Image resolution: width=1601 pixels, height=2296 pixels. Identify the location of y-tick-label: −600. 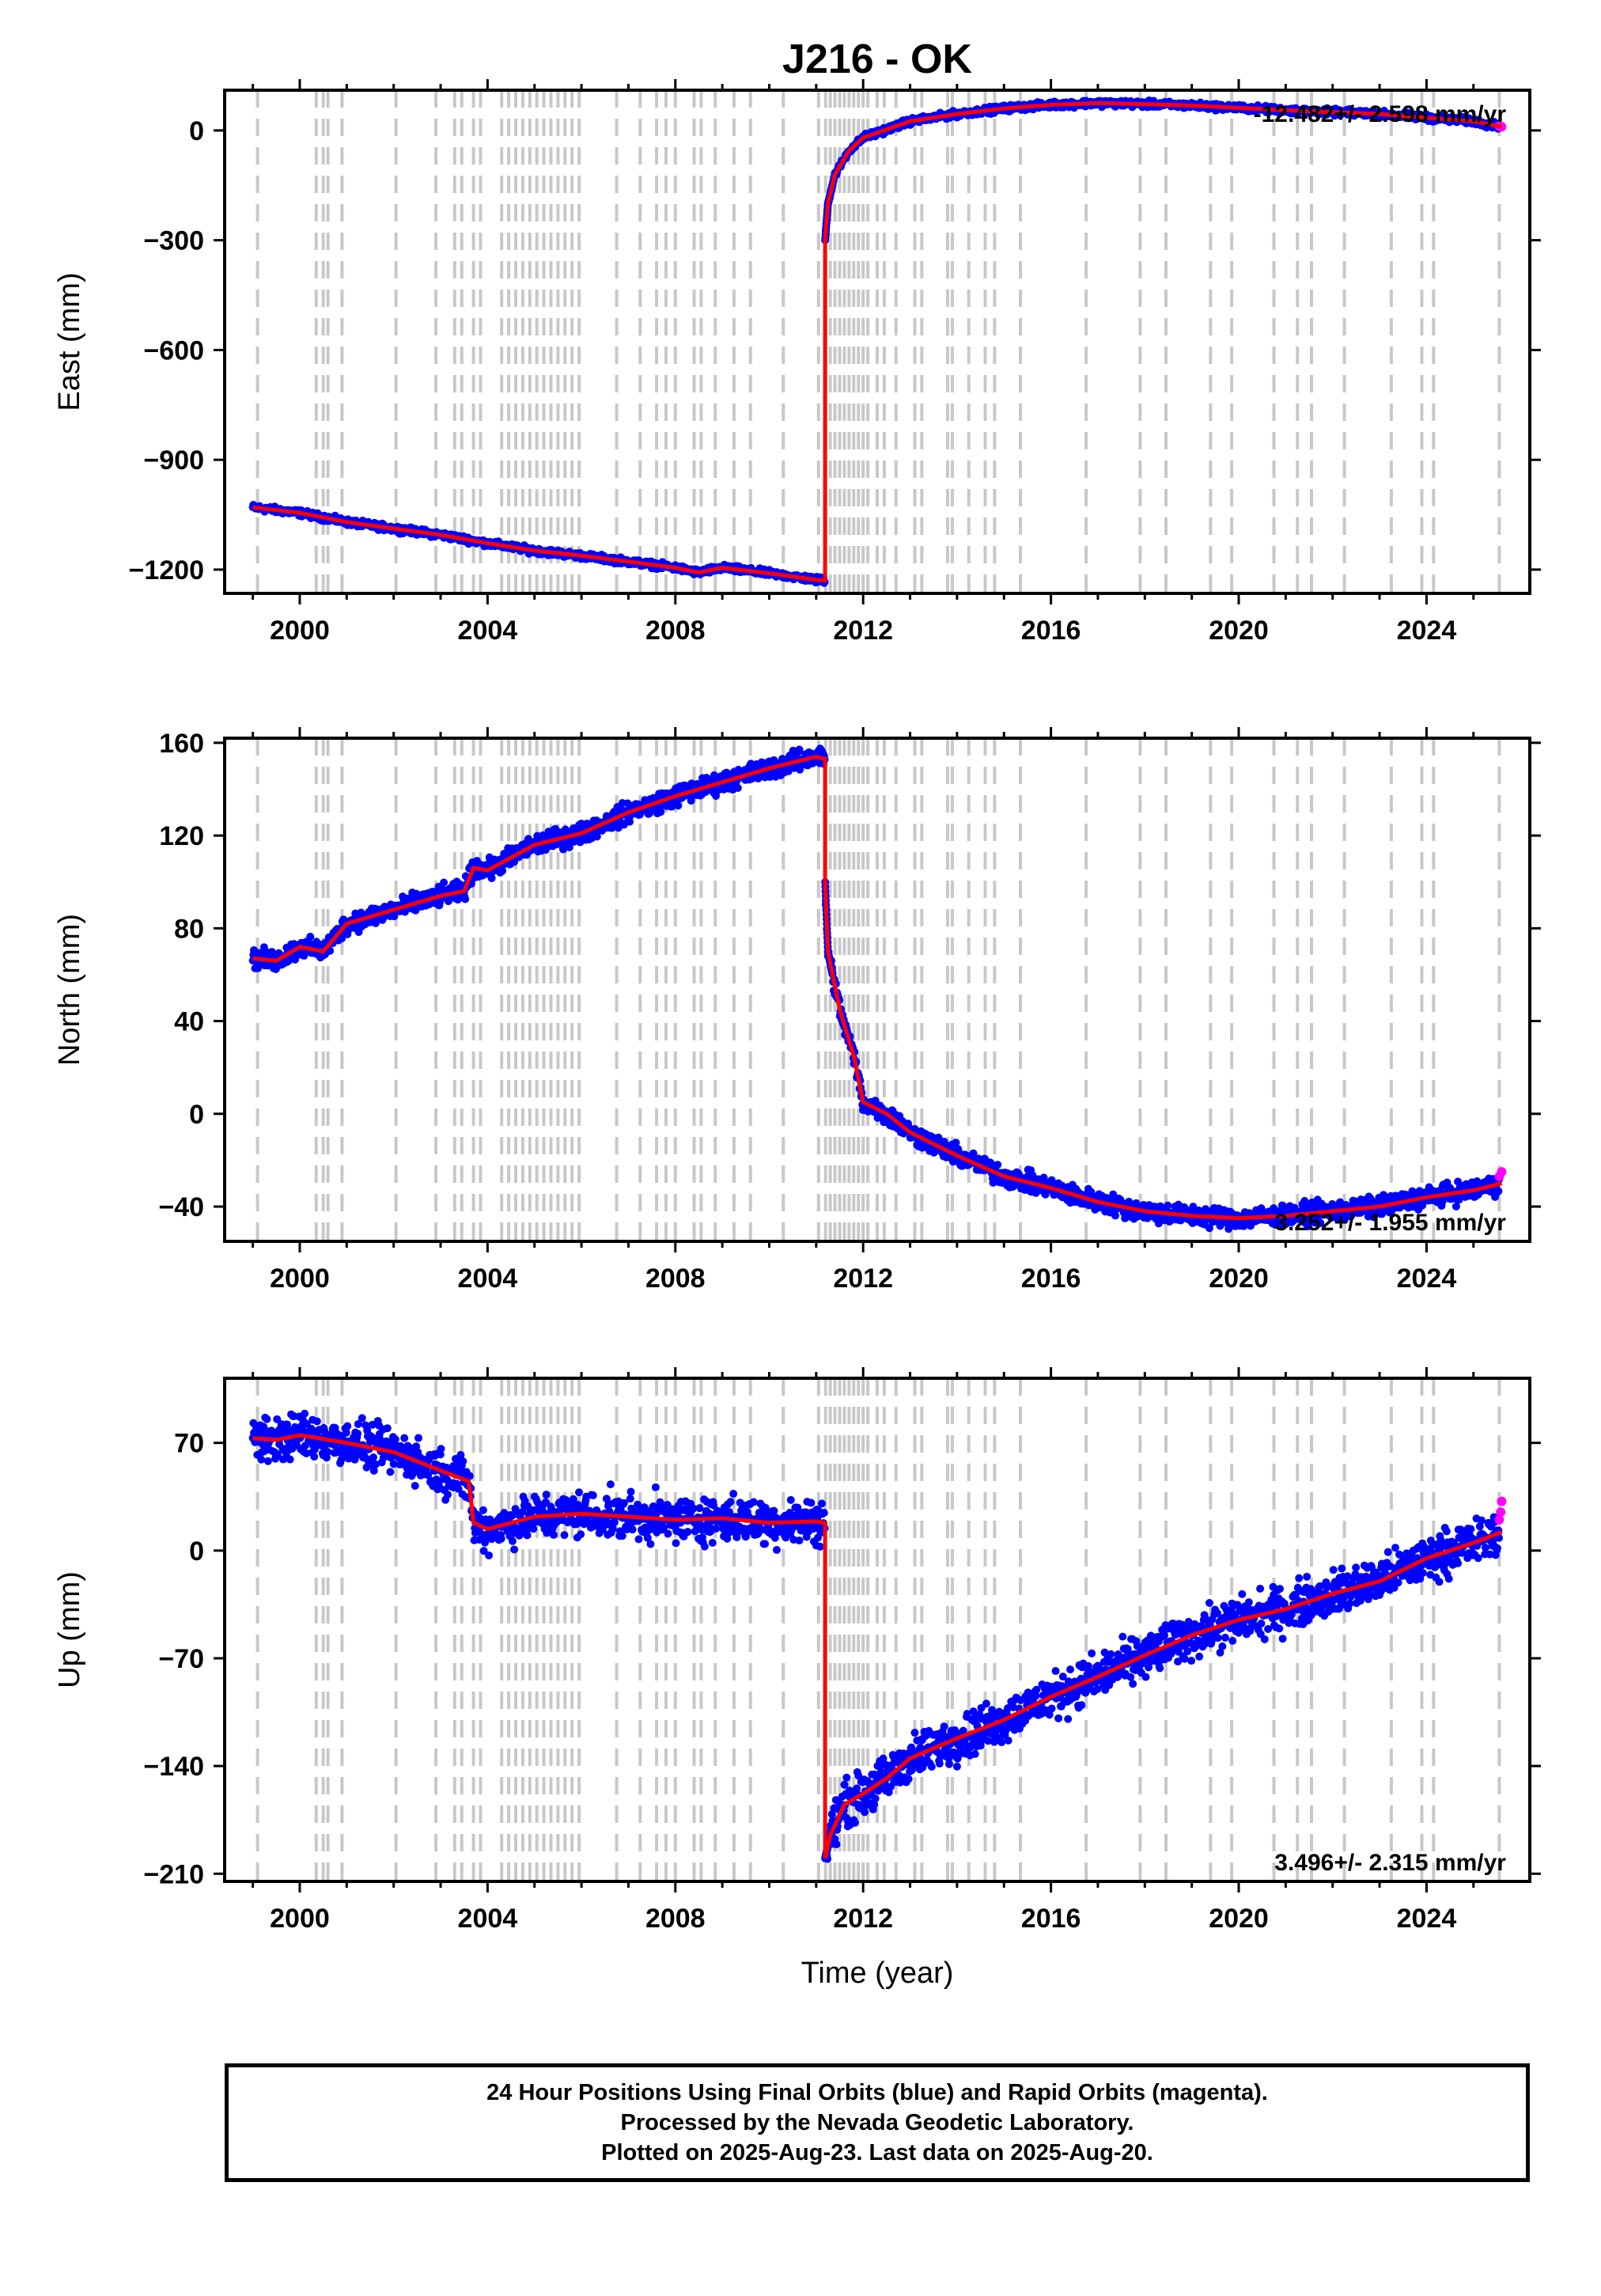
(174, 350).